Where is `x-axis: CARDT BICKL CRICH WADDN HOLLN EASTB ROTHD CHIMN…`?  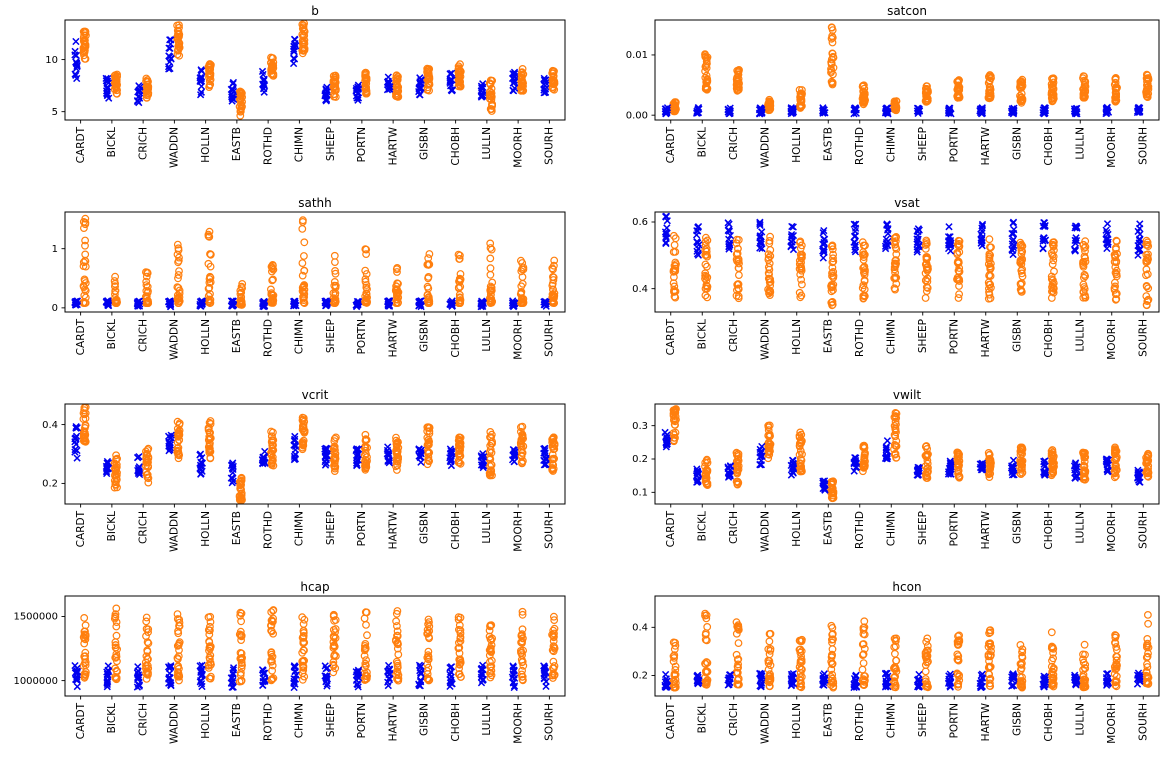 x-axis: CARDT BICKL CRICH WADDN HOLLN EASTB ROTHD CHIMN… is located at coordinates (315, 336).